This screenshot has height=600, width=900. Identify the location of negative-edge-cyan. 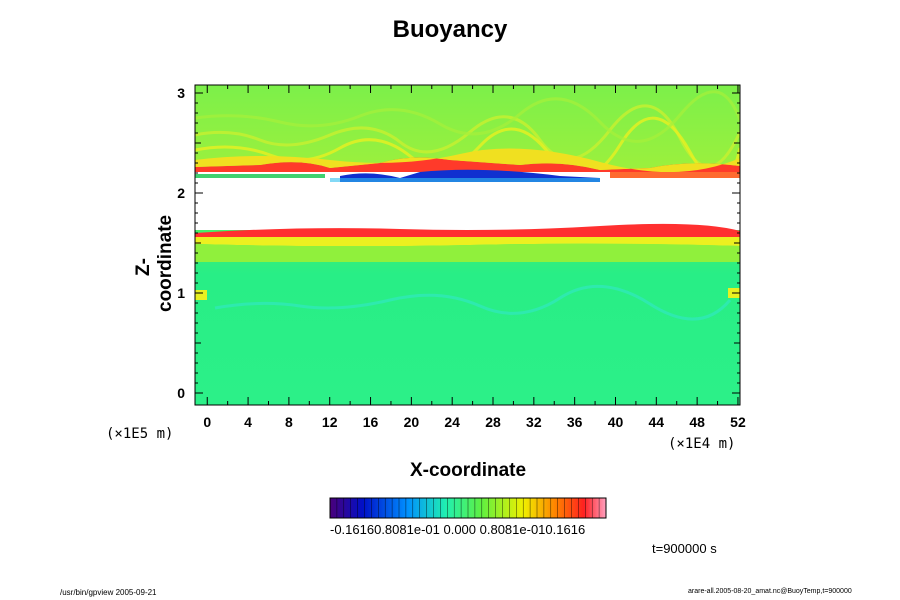
(465, 180).